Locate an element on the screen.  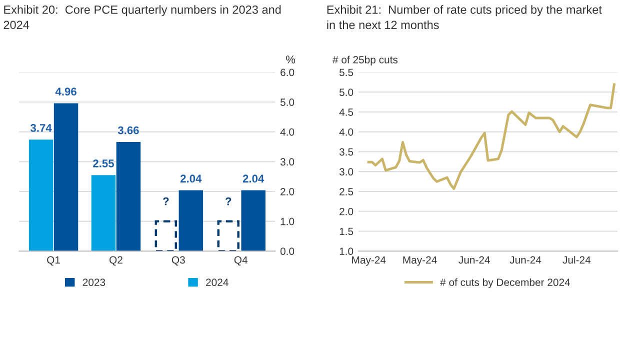
x-tick-label: Q3 is located at coordinates (178, 261).